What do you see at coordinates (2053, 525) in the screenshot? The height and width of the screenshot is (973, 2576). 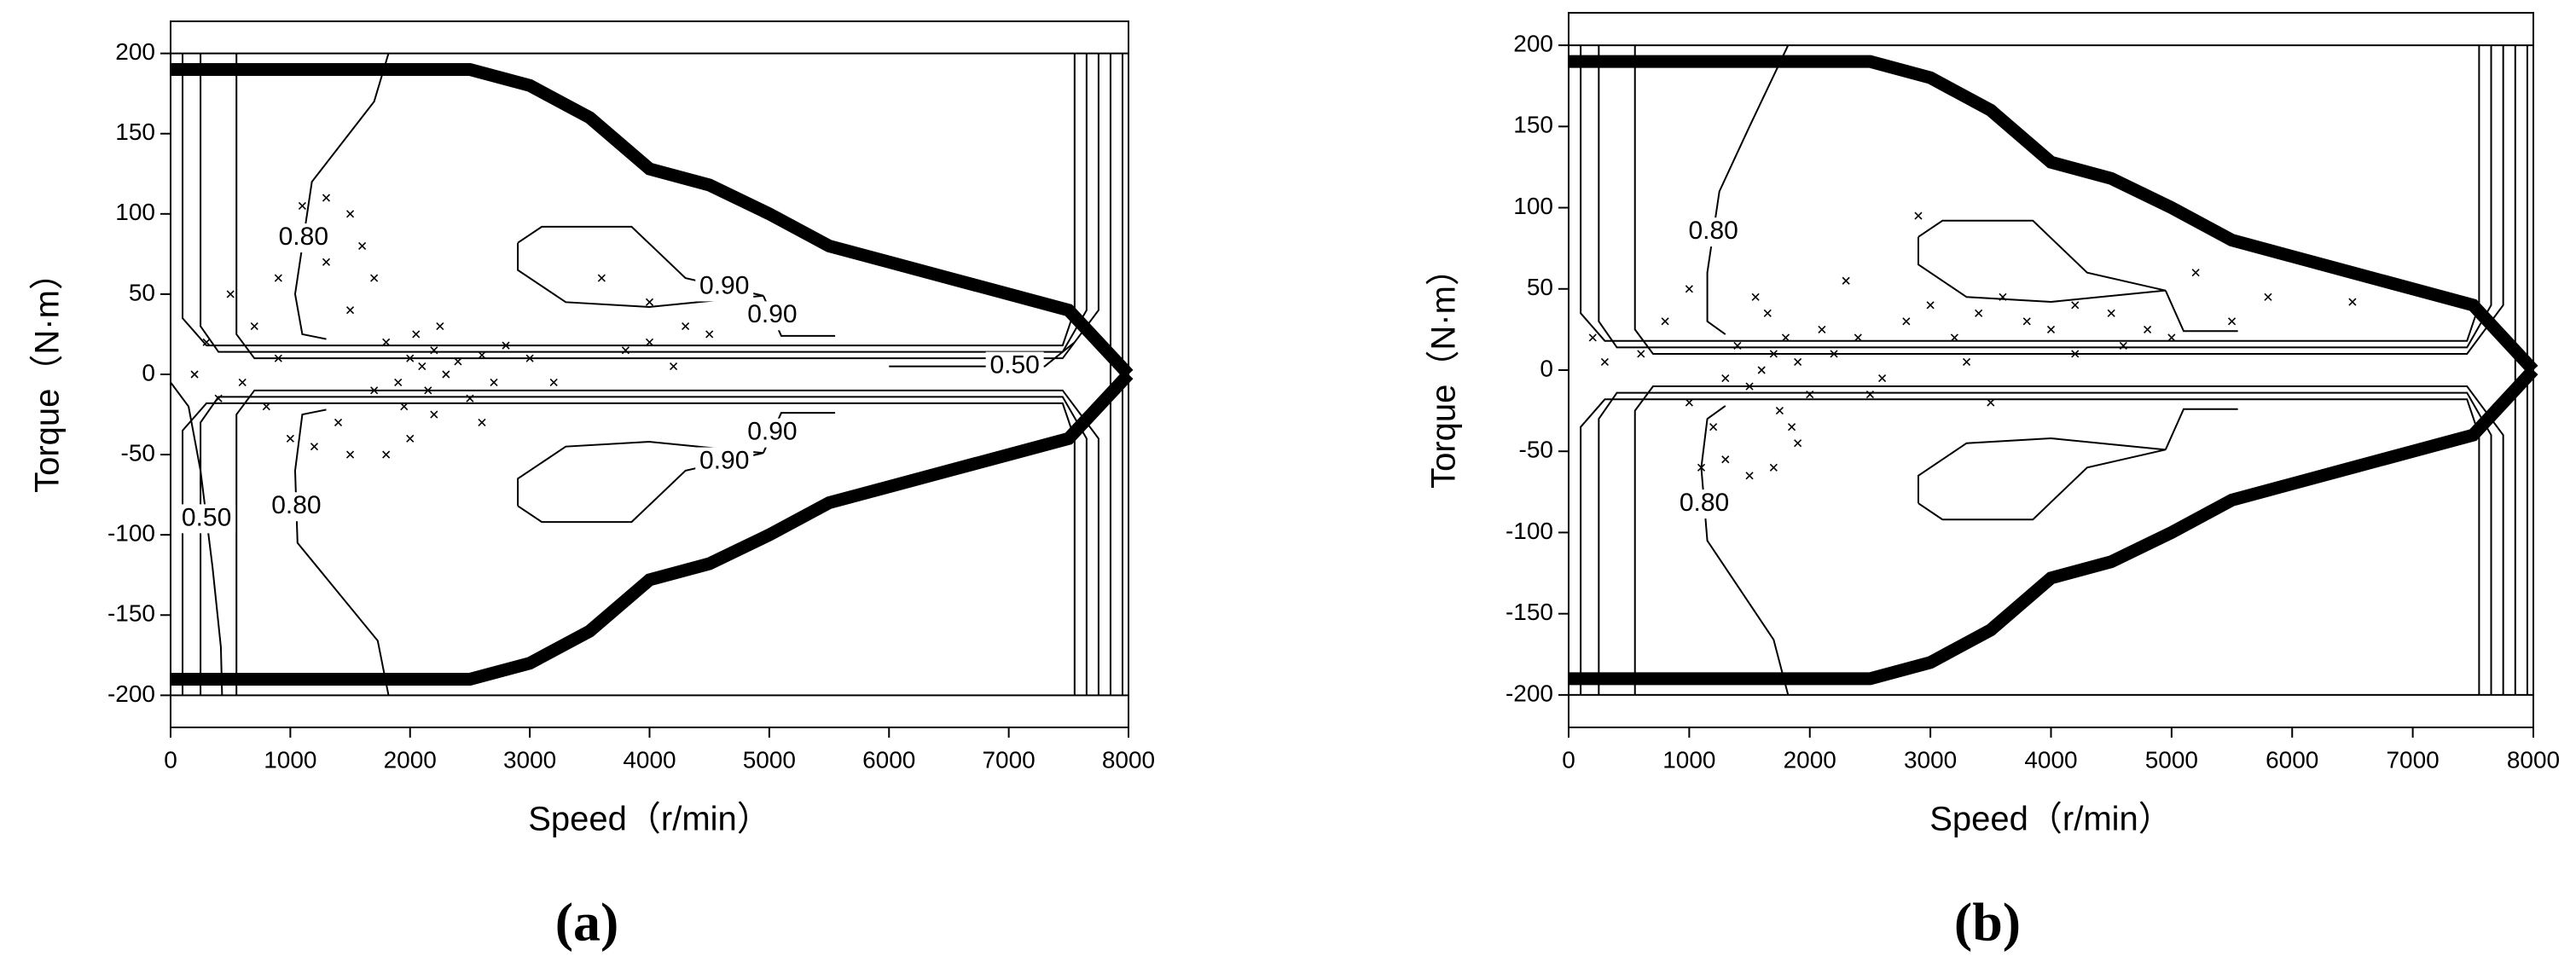 I see `torque-limit` at bounding box center [2053, 525].